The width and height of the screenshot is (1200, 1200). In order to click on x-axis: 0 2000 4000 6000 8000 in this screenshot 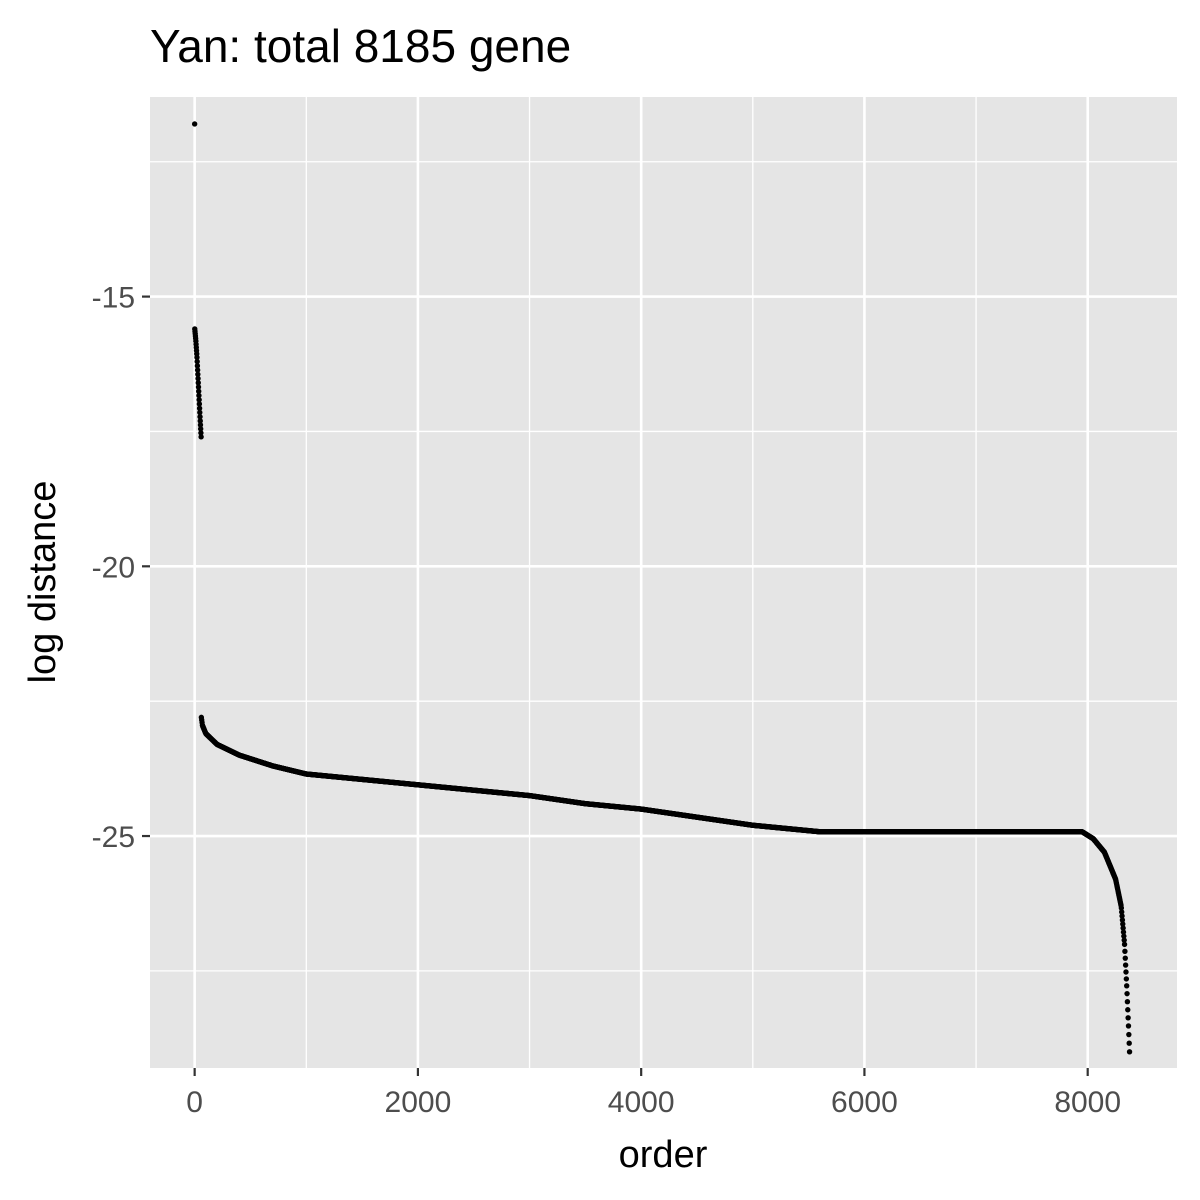, I will do `click(653, 1093)`.